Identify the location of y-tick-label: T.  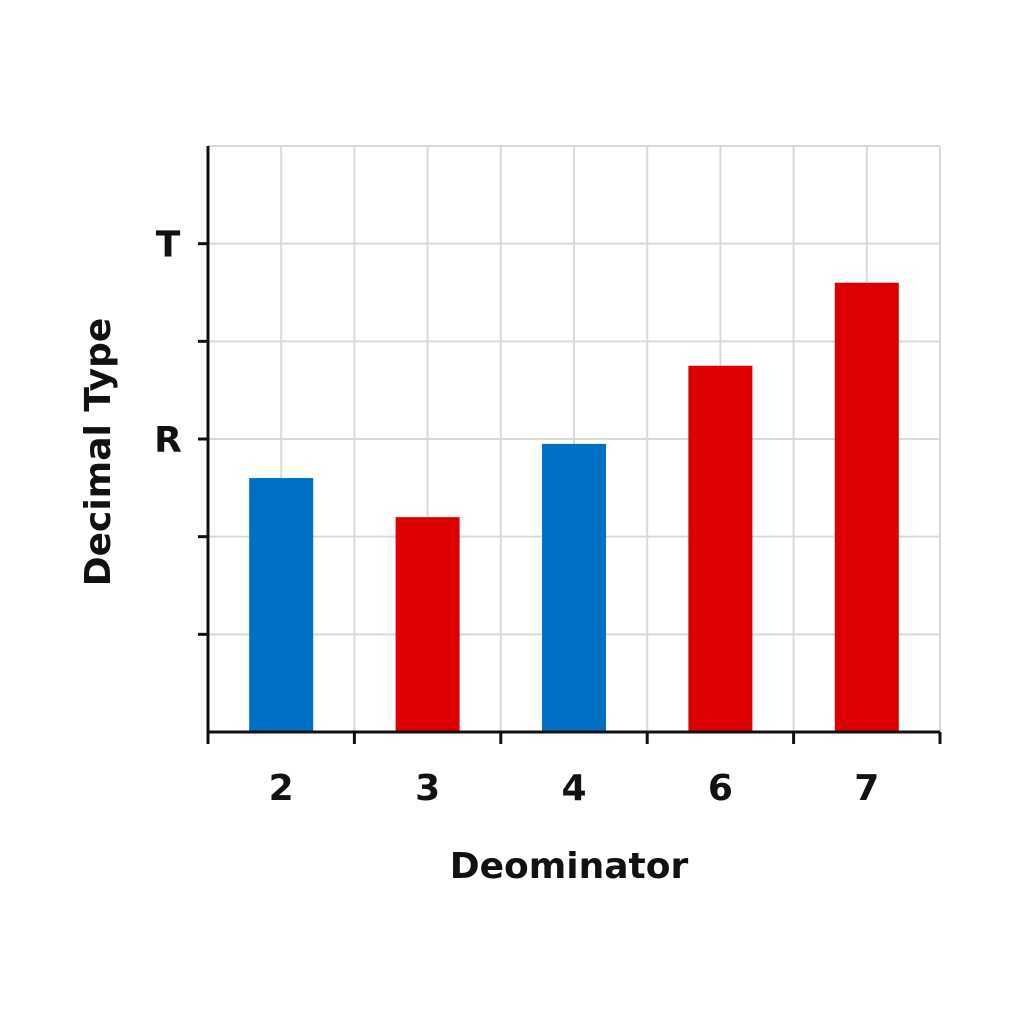
(168, 245).